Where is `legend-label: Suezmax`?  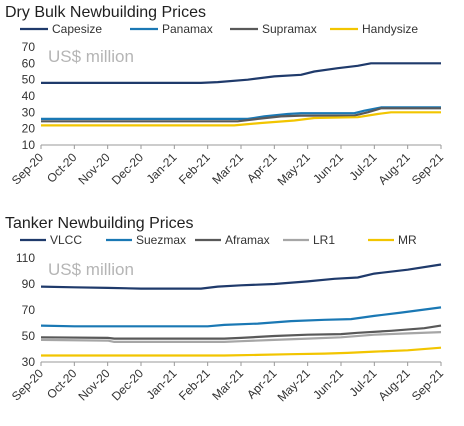 legend-label: Suezmax is located at coordinates (161, 240).